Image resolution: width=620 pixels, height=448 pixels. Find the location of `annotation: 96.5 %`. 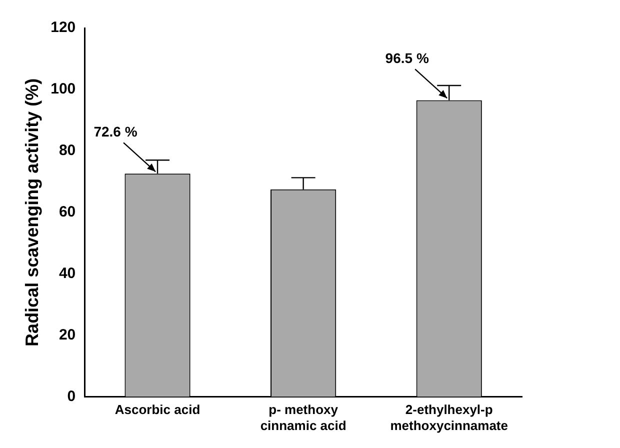

annotation: 96.5 % is located at coordinates (407, 58).